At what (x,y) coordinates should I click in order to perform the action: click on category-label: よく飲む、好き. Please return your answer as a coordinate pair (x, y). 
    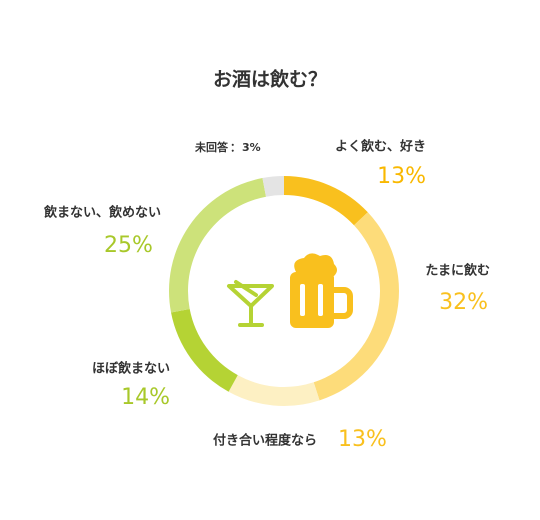
    Looking at the image, I should click on (380, 147).